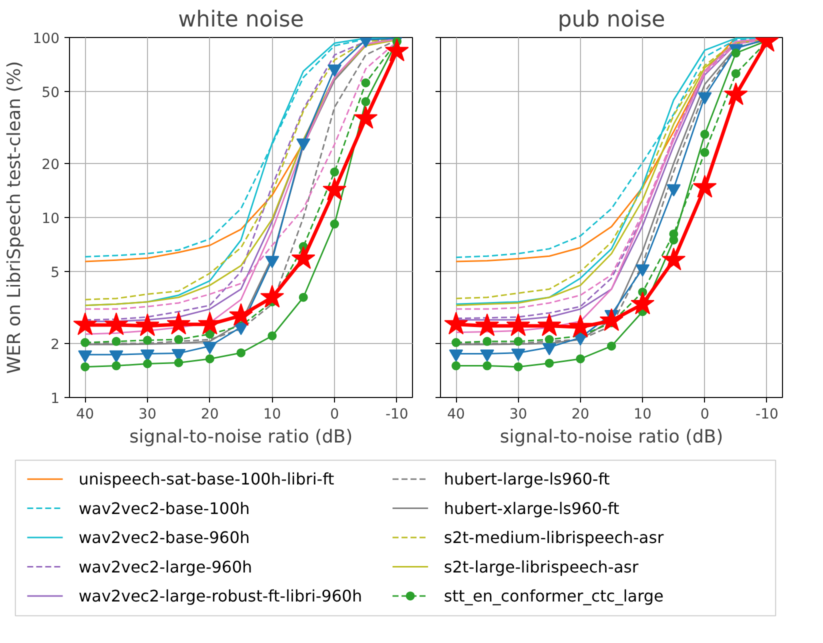  Describe the element at coordinates (165, 566) in the screenshot. I see `legend-label: wav2vec2-large-960h` at that location.